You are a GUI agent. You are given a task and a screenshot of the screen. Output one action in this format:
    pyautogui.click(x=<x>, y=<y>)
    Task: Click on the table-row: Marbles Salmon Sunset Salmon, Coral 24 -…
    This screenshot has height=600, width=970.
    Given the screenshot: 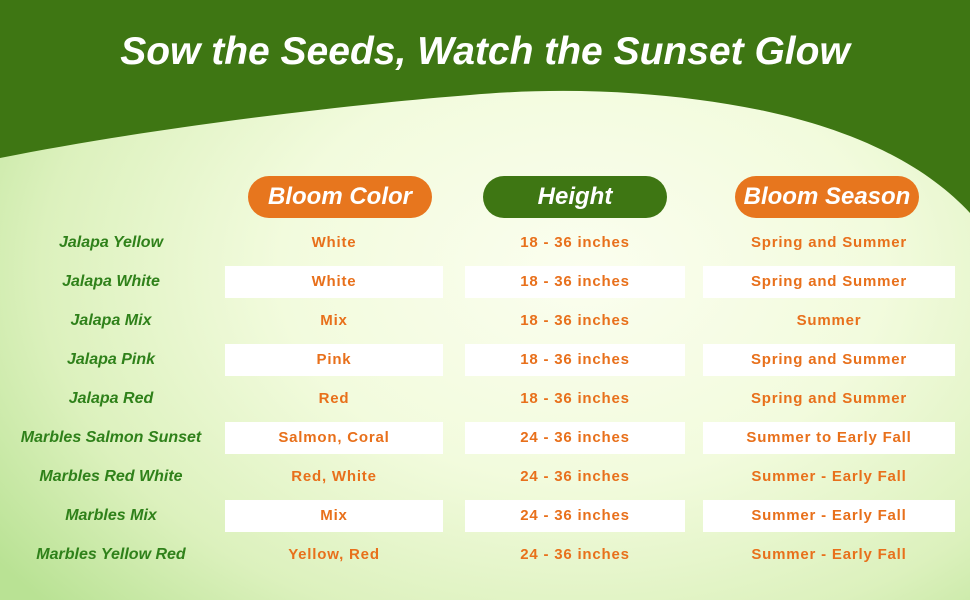 What is the action you would take?
    pyautogui.click(x=485, y=438)
    